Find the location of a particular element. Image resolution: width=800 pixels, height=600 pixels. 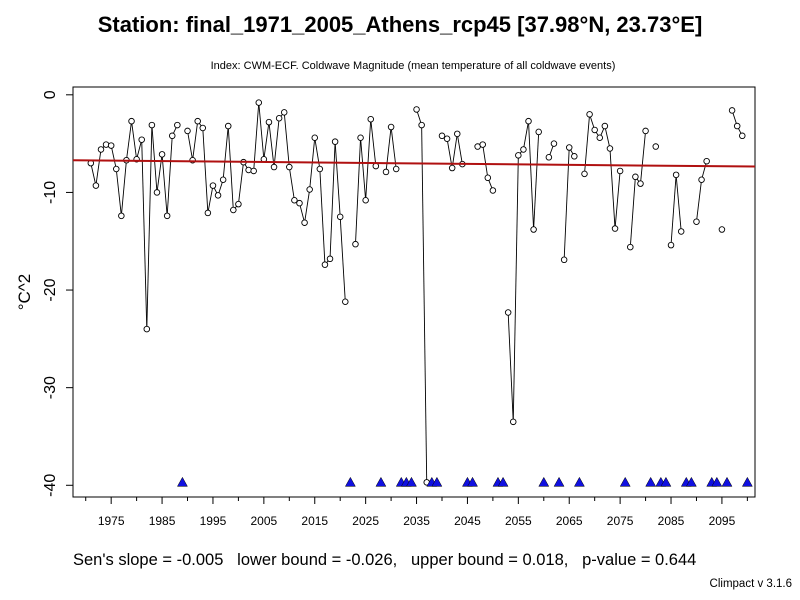

version-label: Climpact v 3.1.6 is located at coordinates (750, 584).